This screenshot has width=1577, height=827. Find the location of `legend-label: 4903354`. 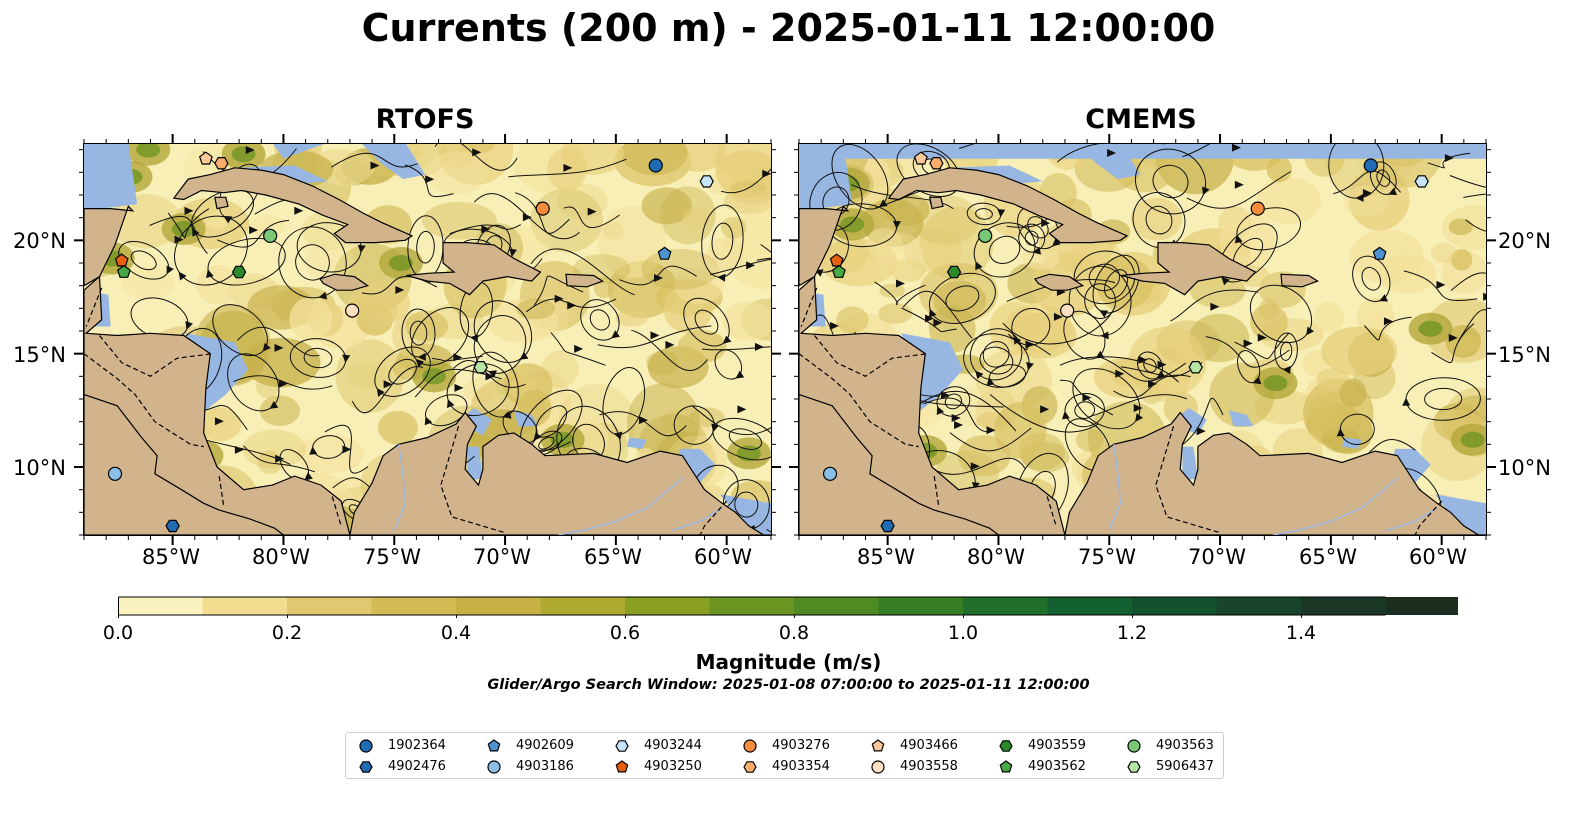

legend-label: 4903354 is located at coordinates (801, 766).